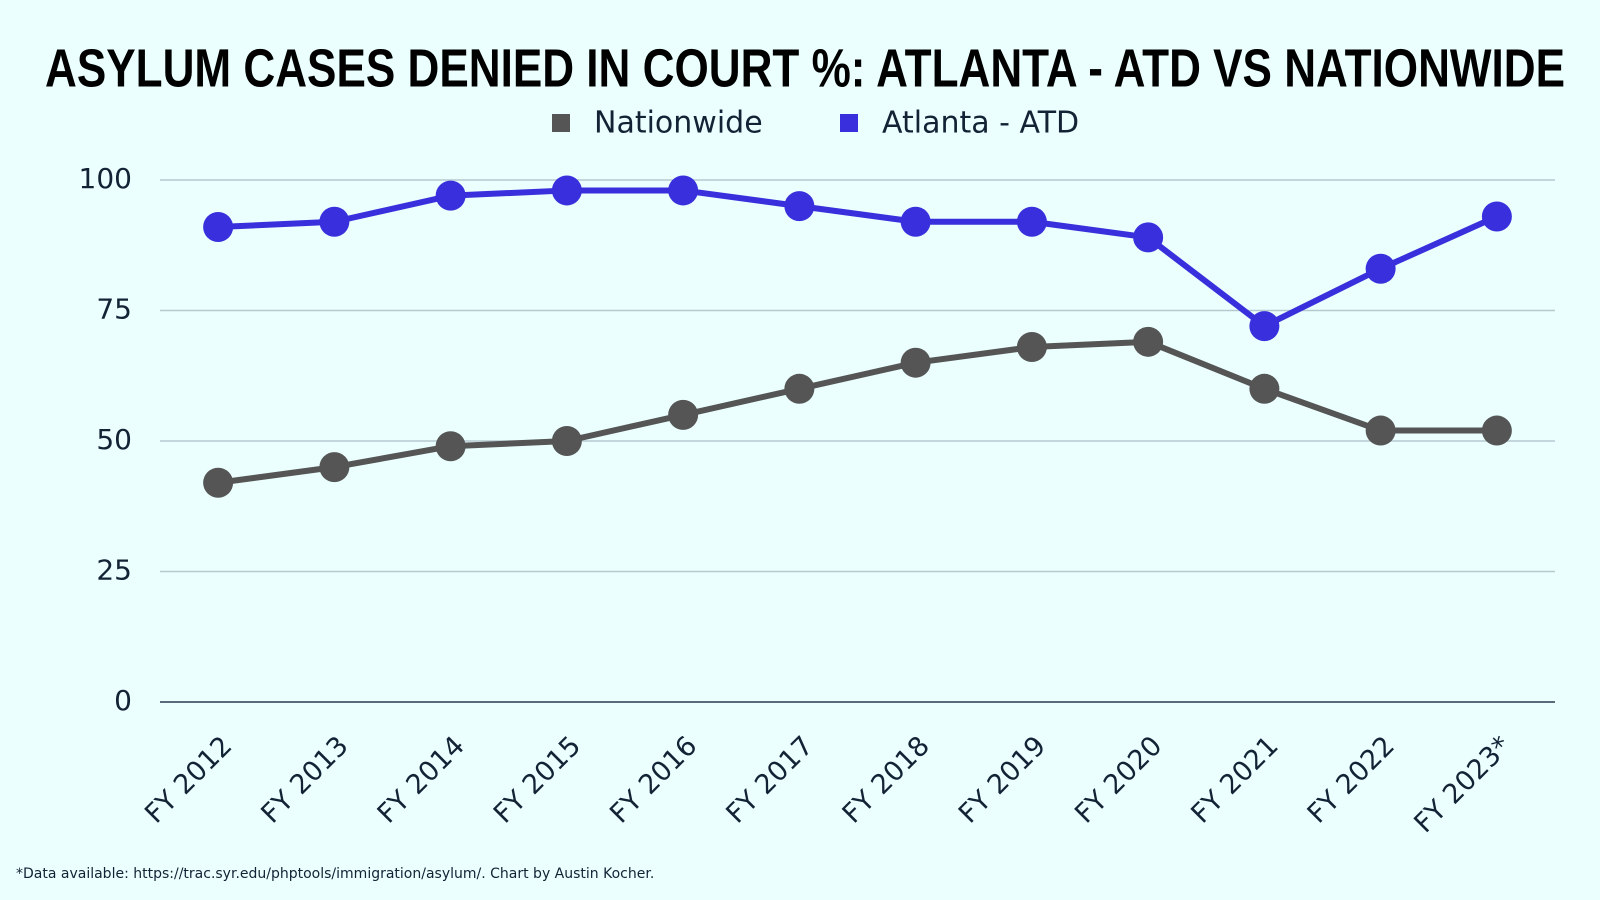 The height and width of the screenshot is (900, 1600). Describe the element at coordinates (123, 700) in the screenshot. I see `y-tick-label: 0` at that location.